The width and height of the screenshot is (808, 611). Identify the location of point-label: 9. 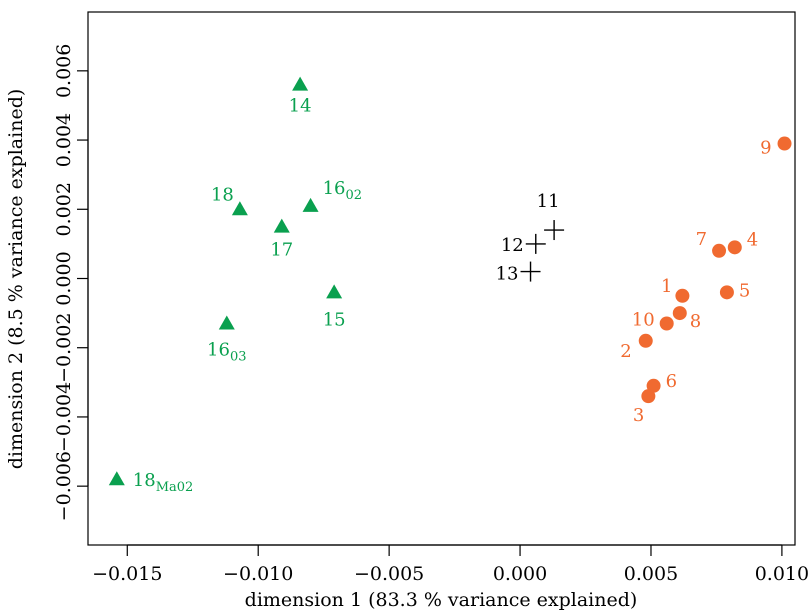
(765, 148).